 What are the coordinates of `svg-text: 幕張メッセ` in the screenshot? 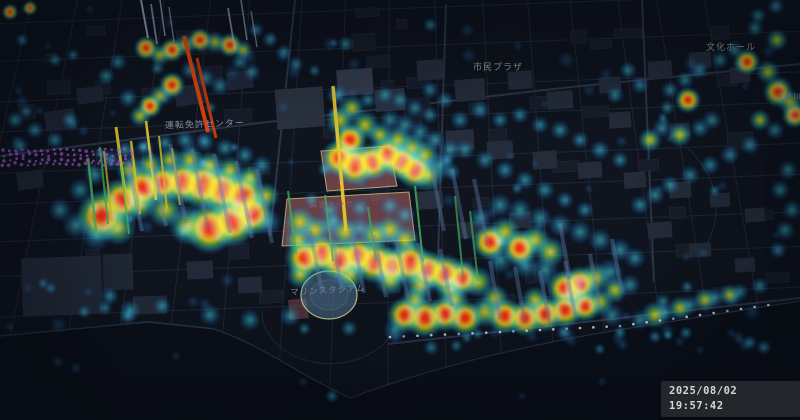 It's located at (331, 204).